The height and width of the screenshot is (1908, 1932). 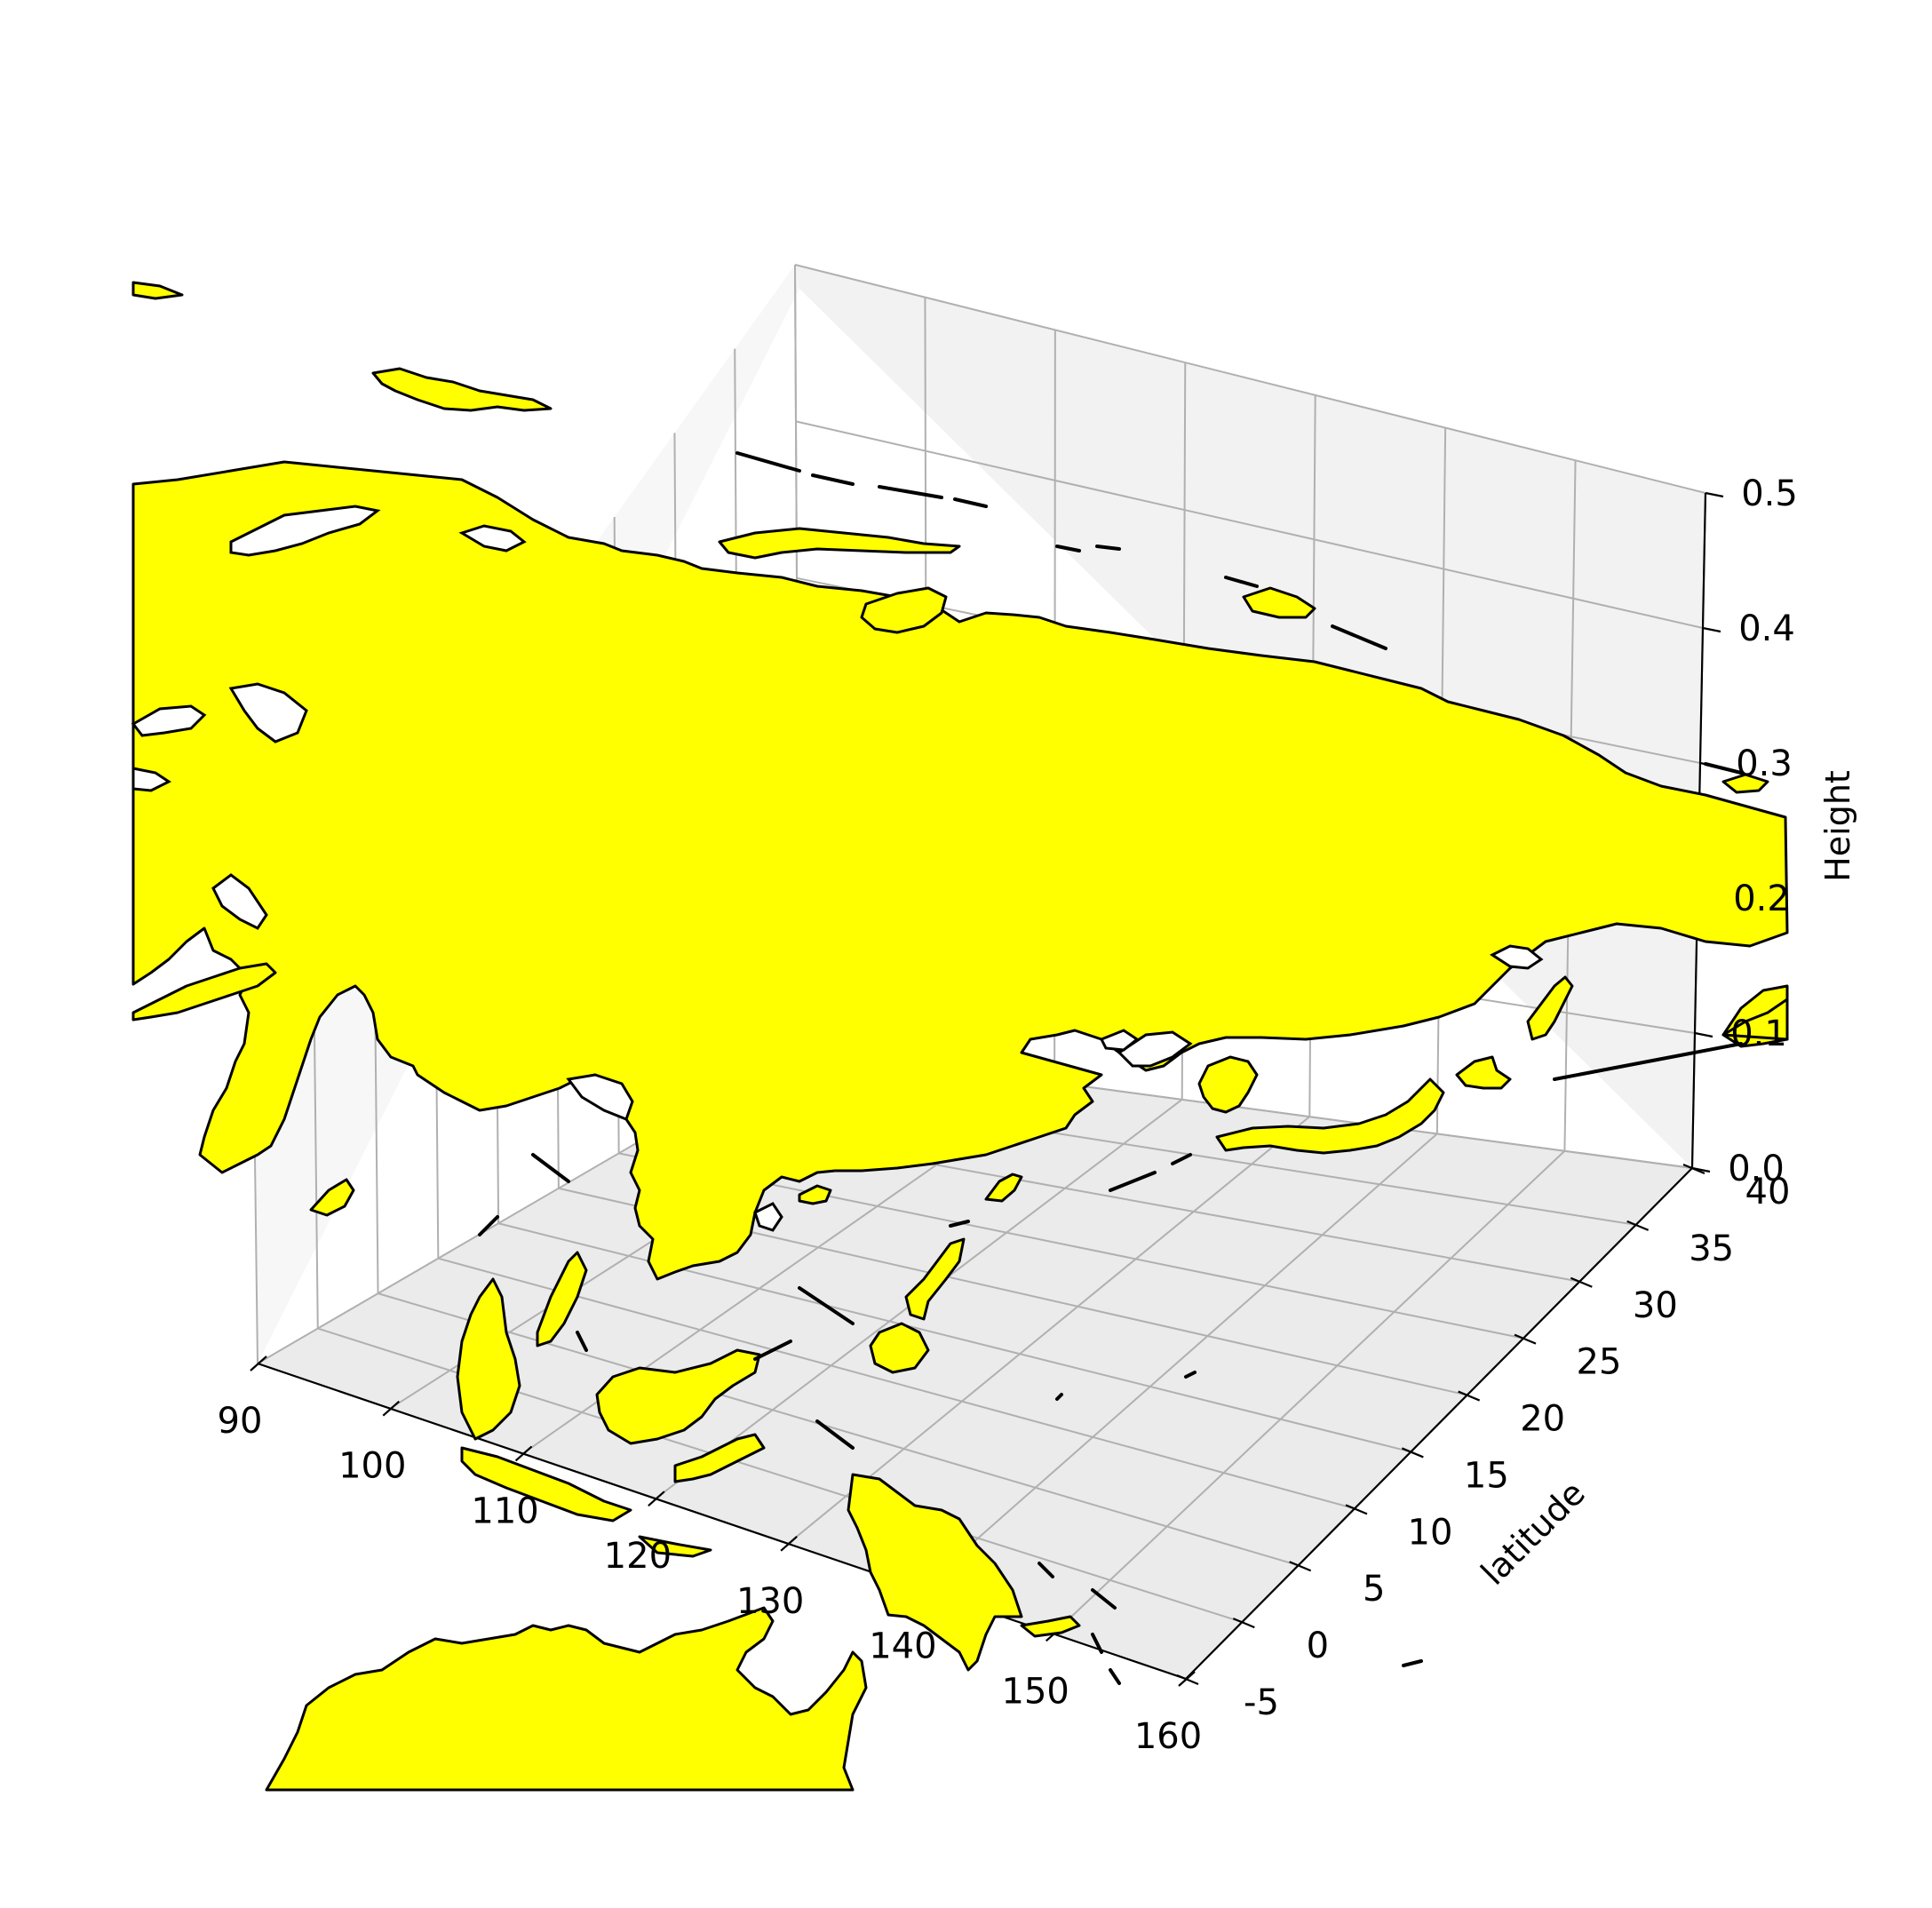 What do you see at coordinates (1374, 1589) in the screenshot?
I see `y-tick-label: 5` at bounding box center [1374, 1589].